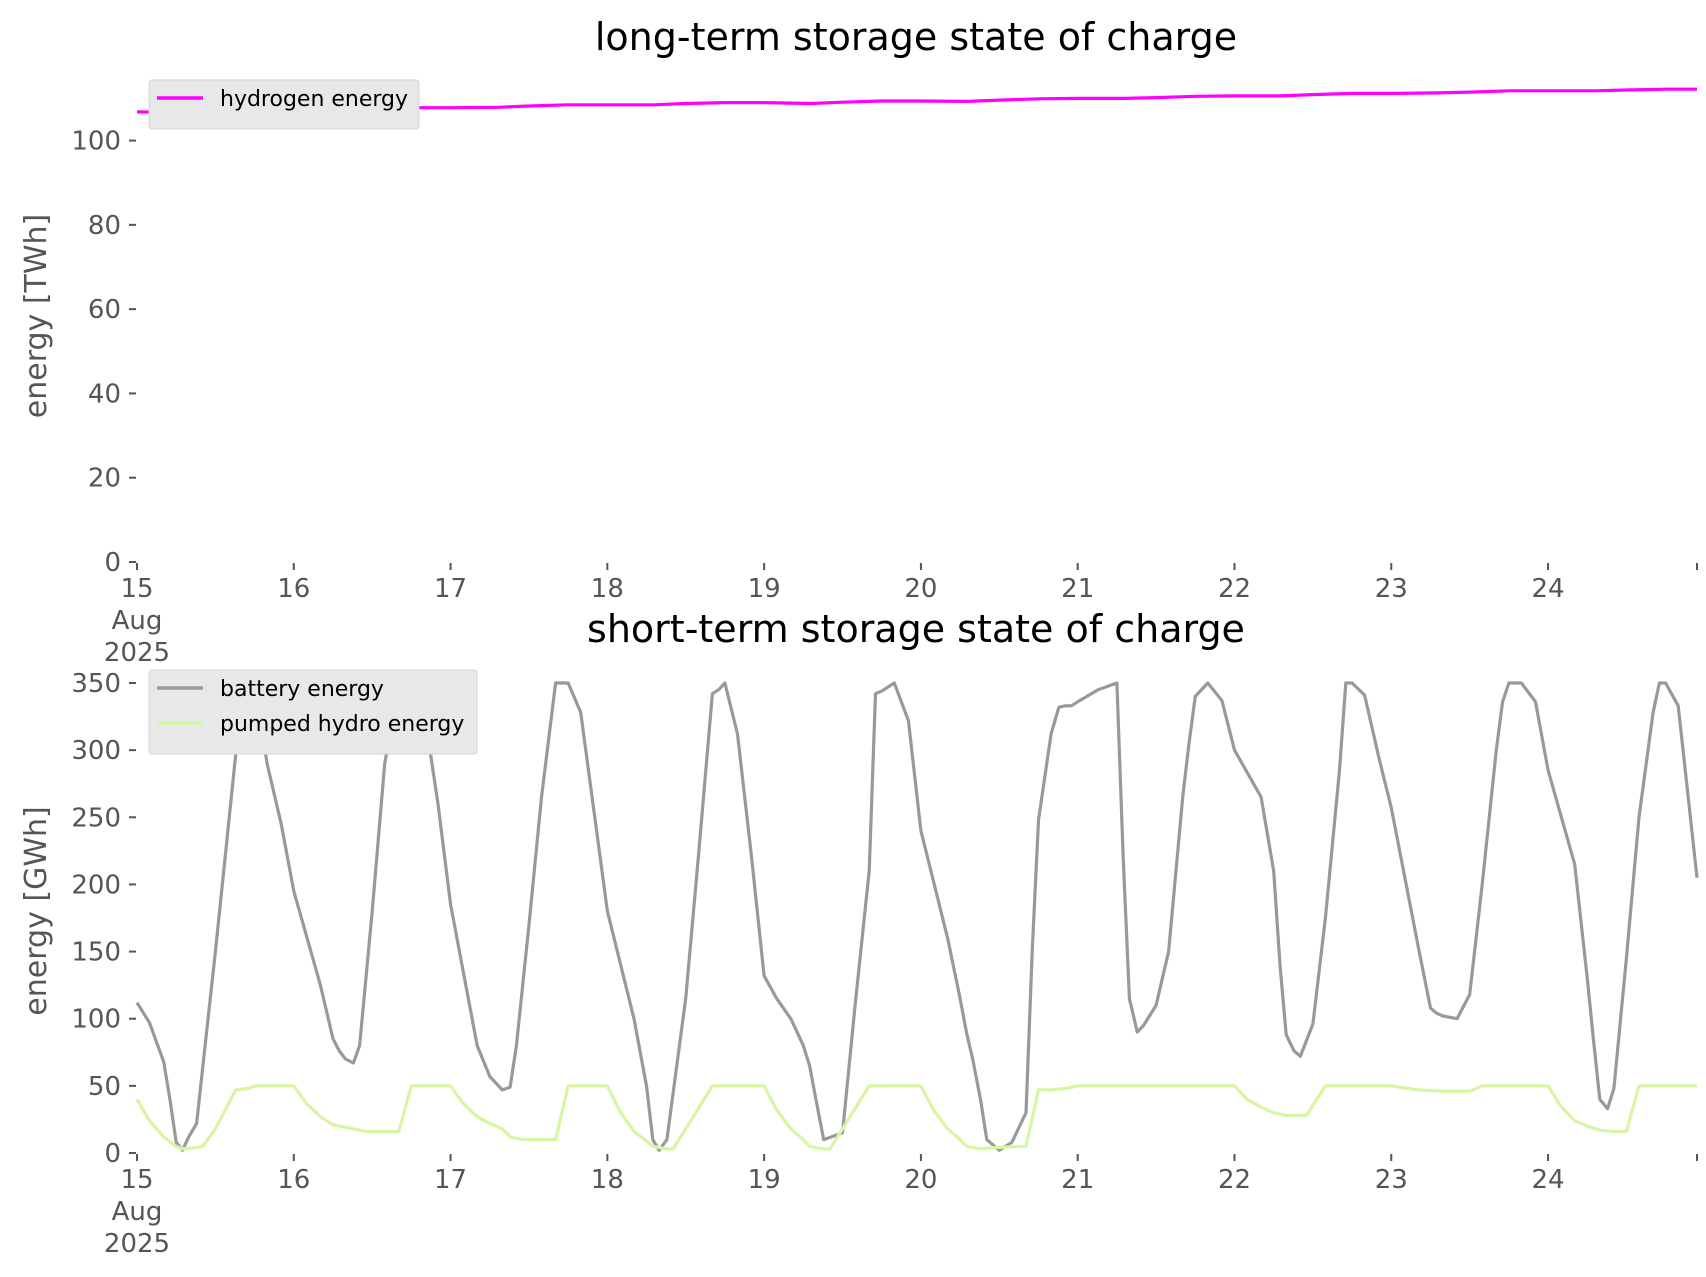  What do you see at coordinates (342, 724) in the screenshot?
I see `legend-entry: pumped hydro energy` at bounding box center [342, 724].